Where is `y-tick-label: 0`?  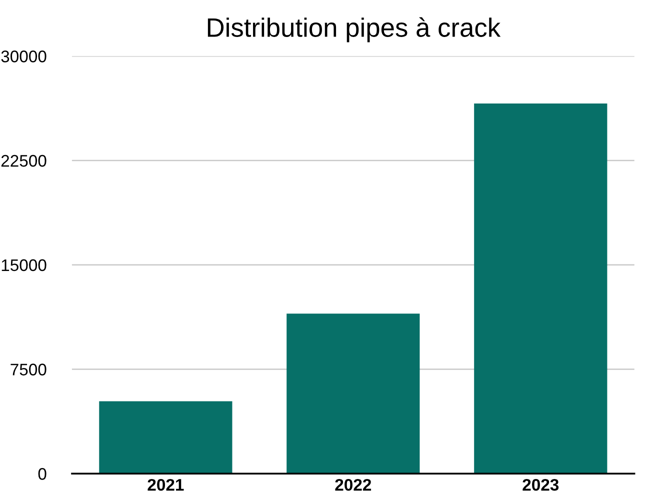 y-tick-label: 0 is located at coordinates (42, 474).